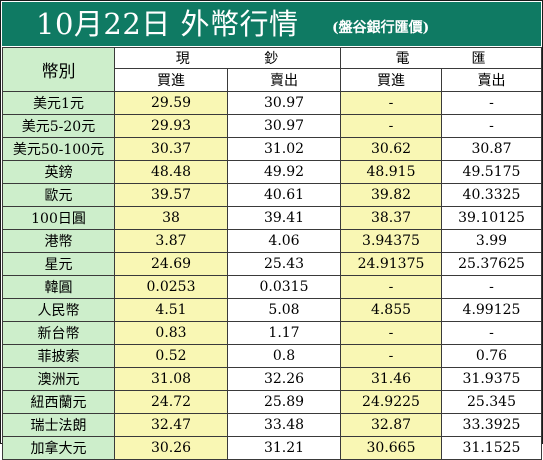  Describe the element at coordinates (491, 195) in the screenshot. I see `spot-sell-cell: 40.3325` at that location.